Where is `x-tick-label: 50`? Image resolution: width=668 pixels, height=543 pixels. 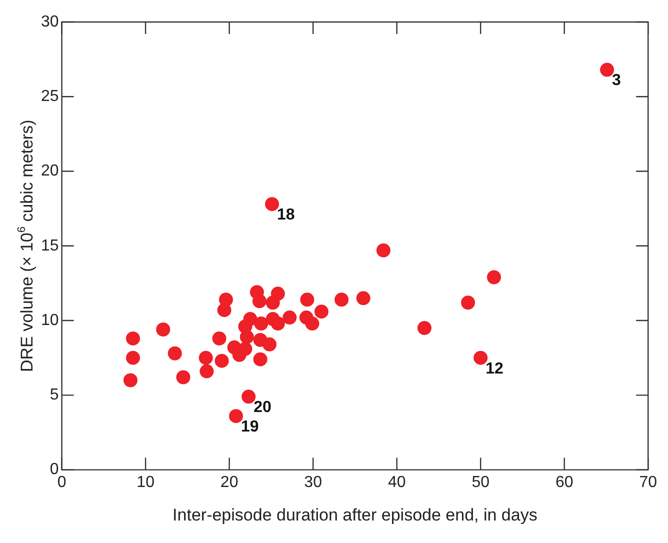 x-tick-label: 50 is located at coordinates (481, 482).